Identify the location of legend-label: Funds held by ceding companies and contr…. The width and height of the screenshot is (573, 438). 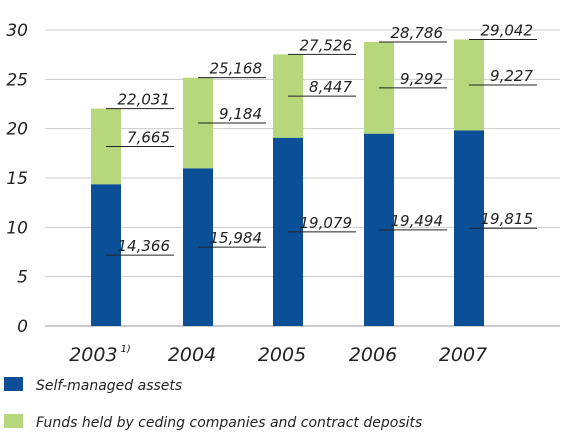
(229, 423).